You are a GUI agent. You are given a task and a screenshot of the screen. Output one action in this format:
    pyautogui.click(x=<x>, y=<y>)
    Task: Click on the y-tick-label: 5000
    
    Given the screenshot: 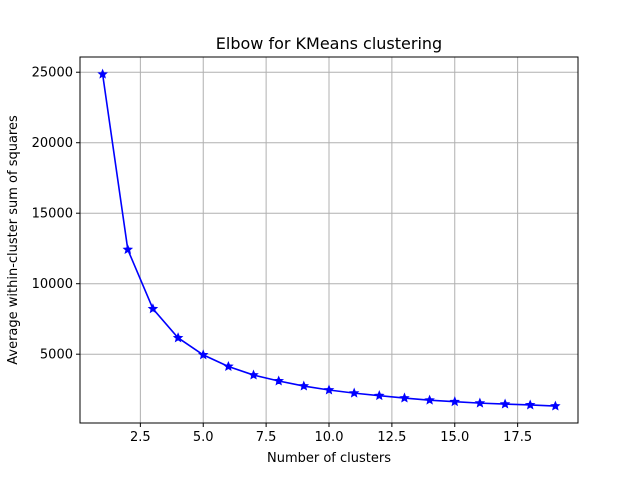 What is the action you would take?
    pyautogui.click(x=56, y=355)
    